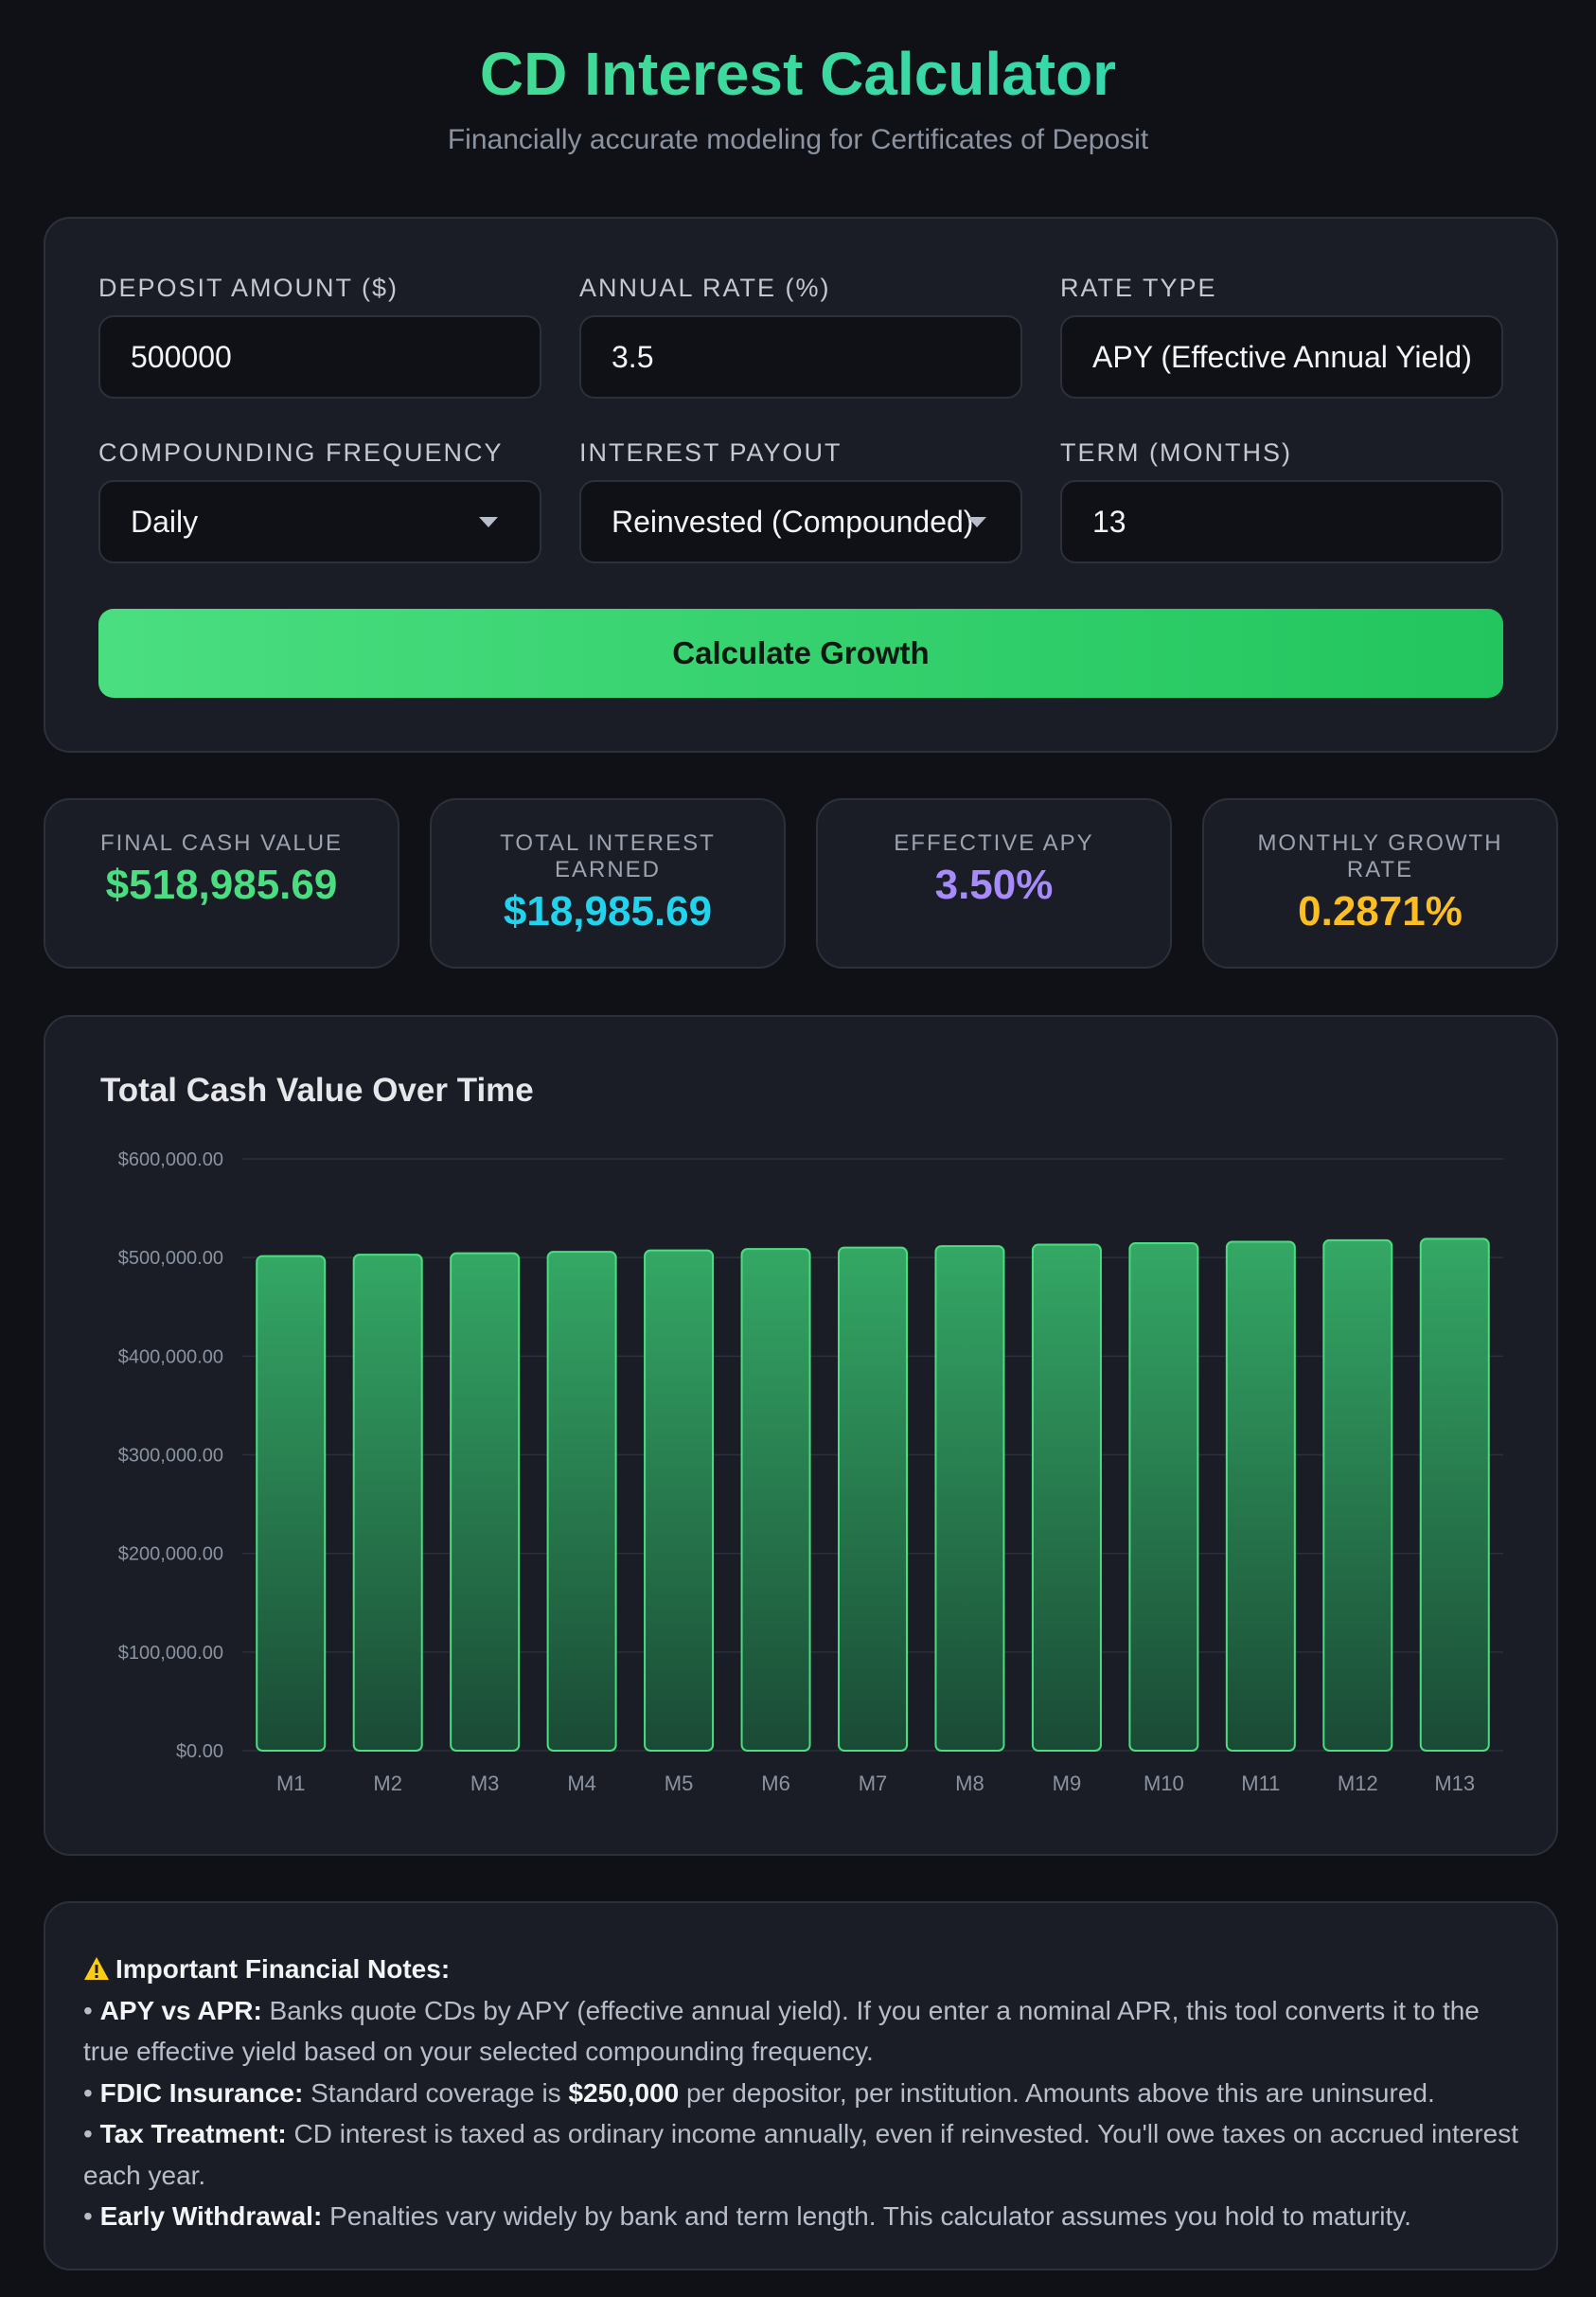 Image resolution: width=1596 pixels, height=2297 pixels. I want to click on final-value-card: Final Cash Value $518,985.69, so click(221, 883).